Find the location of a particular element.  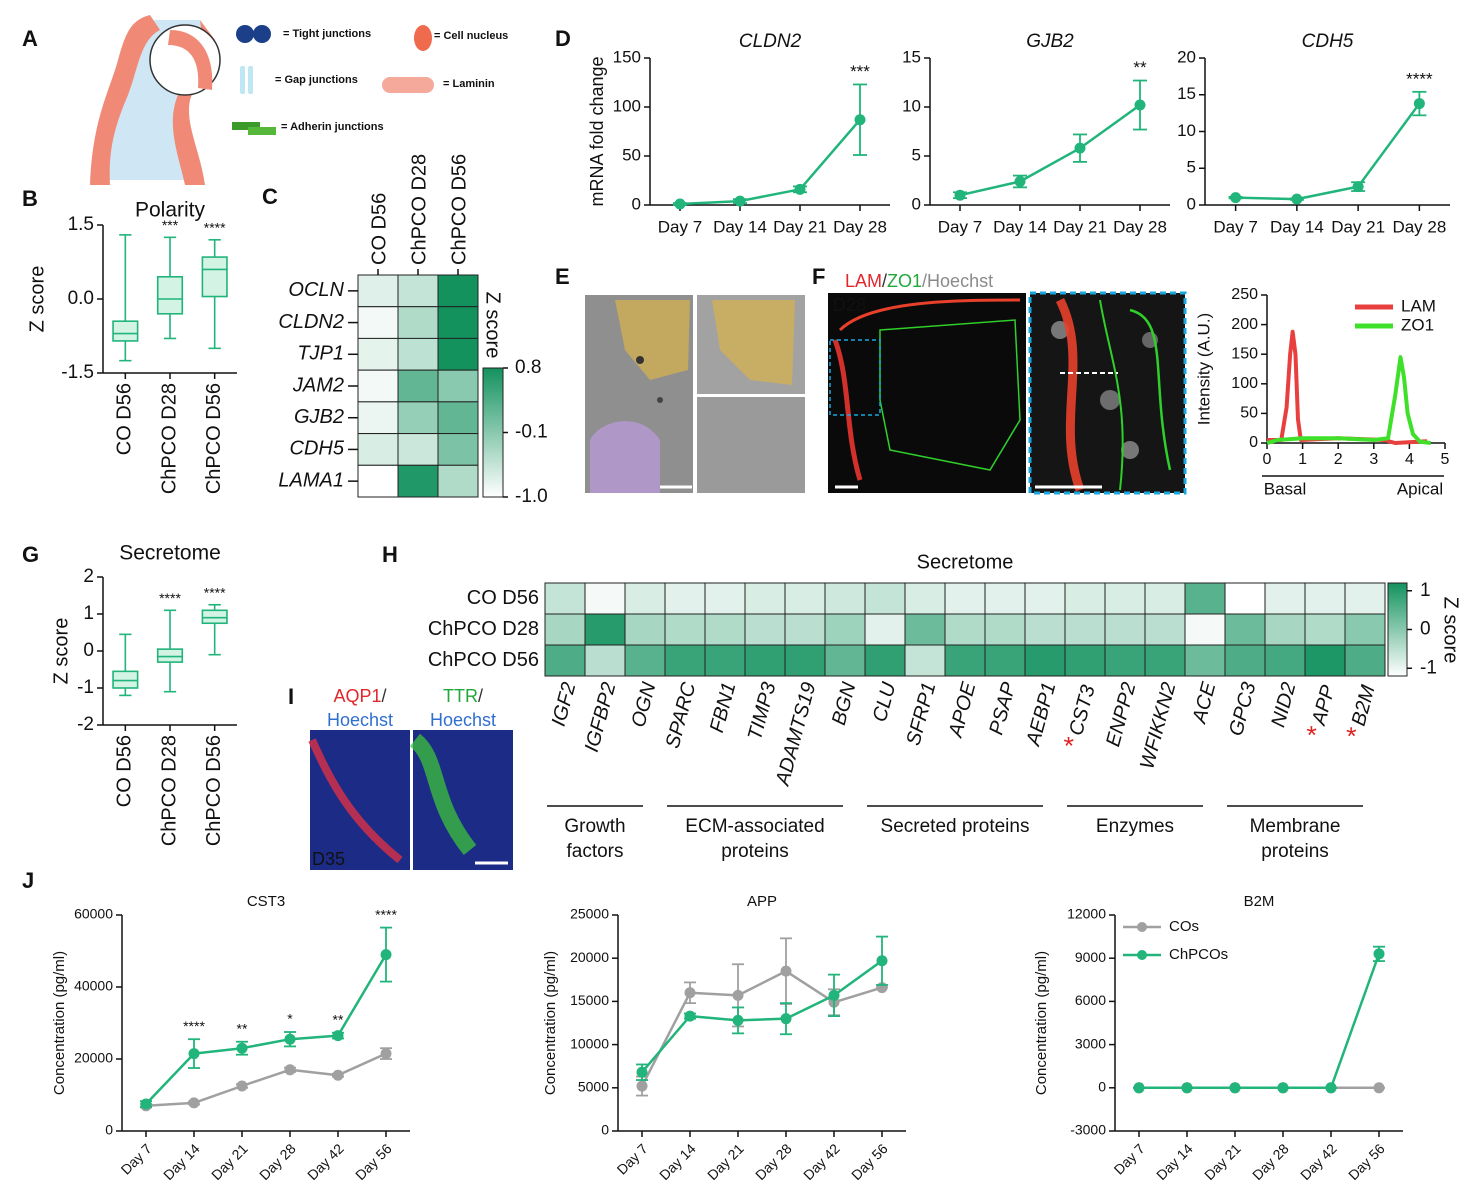

legend-label: ZO1 is located at coordinates (1417, 324).